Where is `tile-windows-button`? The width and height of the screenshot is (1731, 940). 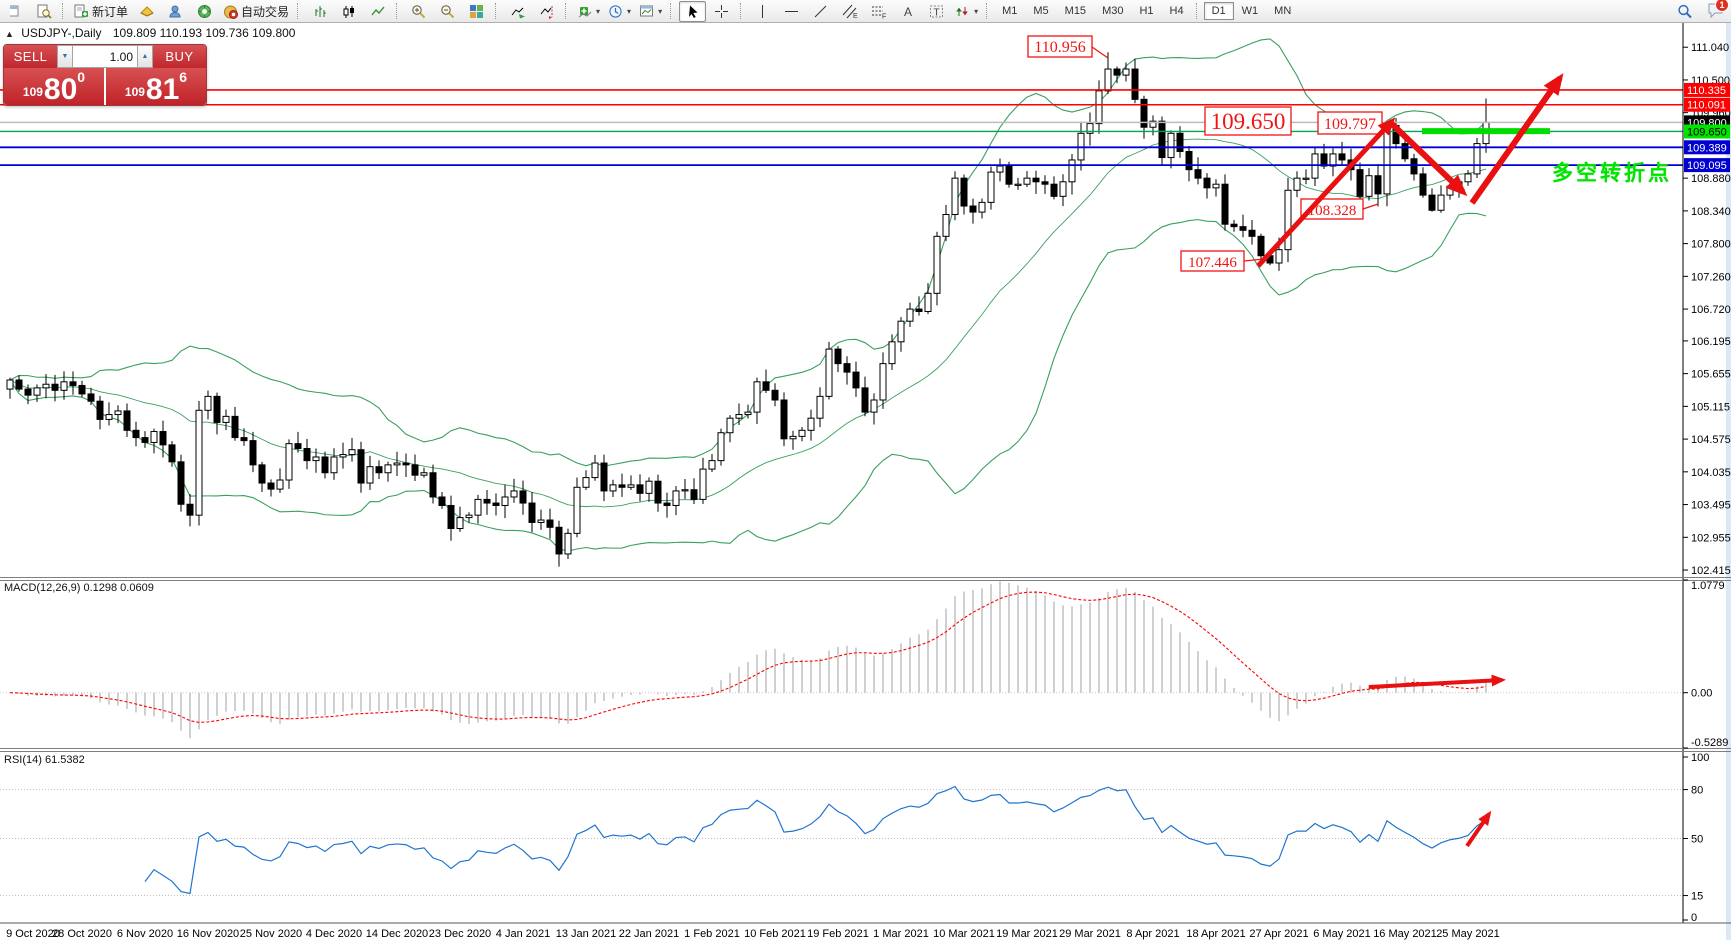 tile-windows-button is located at coordinates (476, 11).